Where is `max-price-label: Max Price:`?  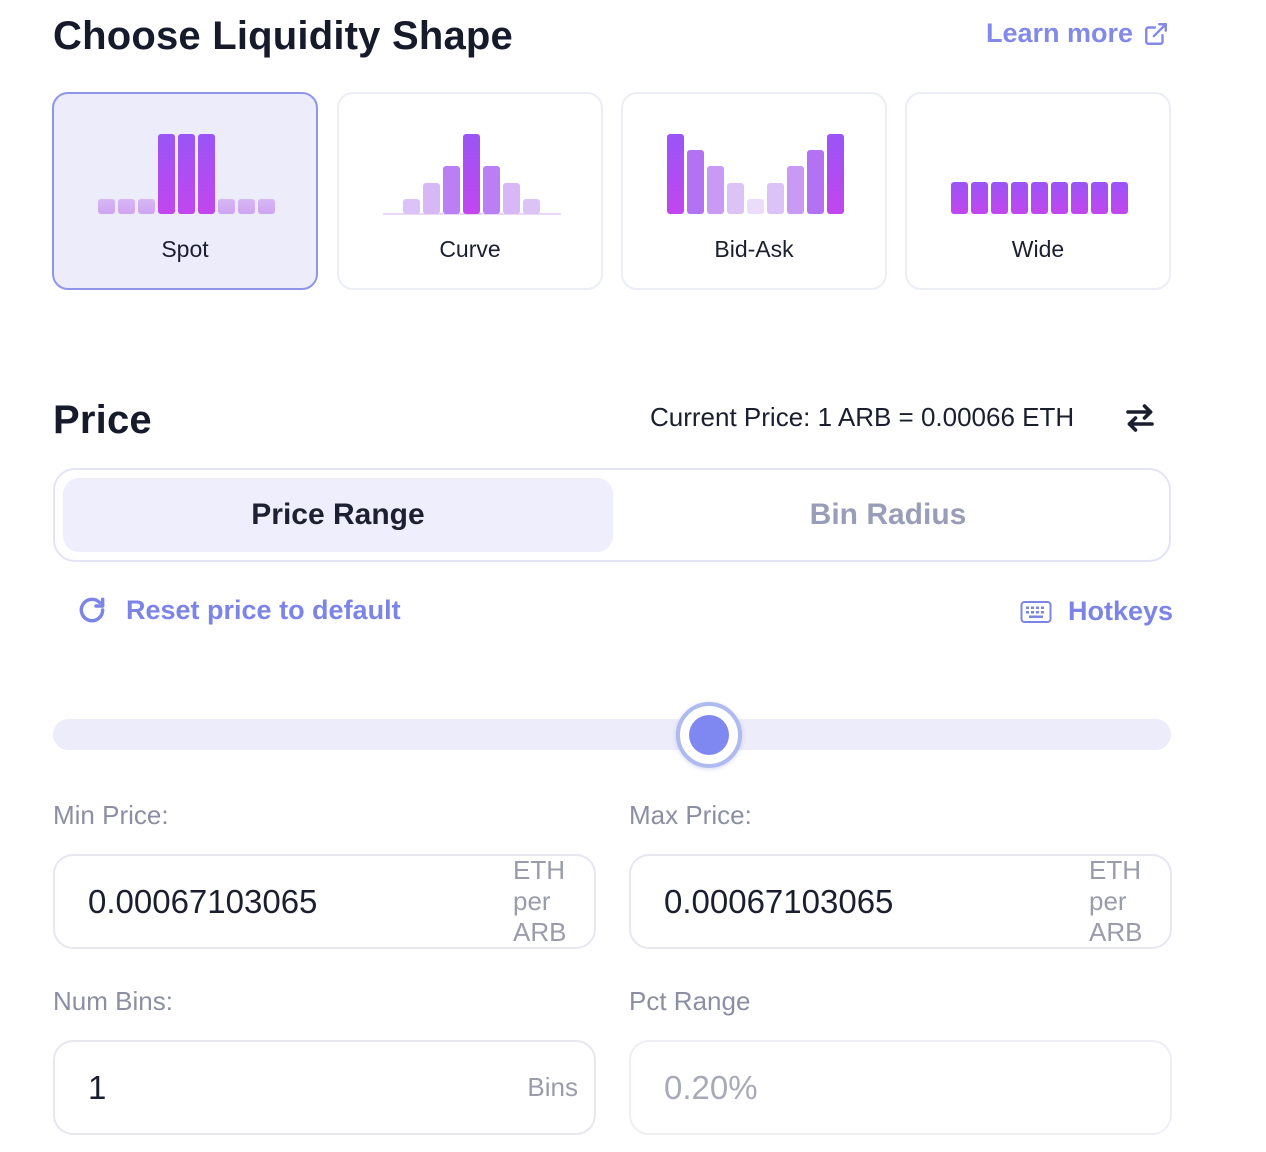
max-price-label: Max Price: is located at coordinates (690, 815).